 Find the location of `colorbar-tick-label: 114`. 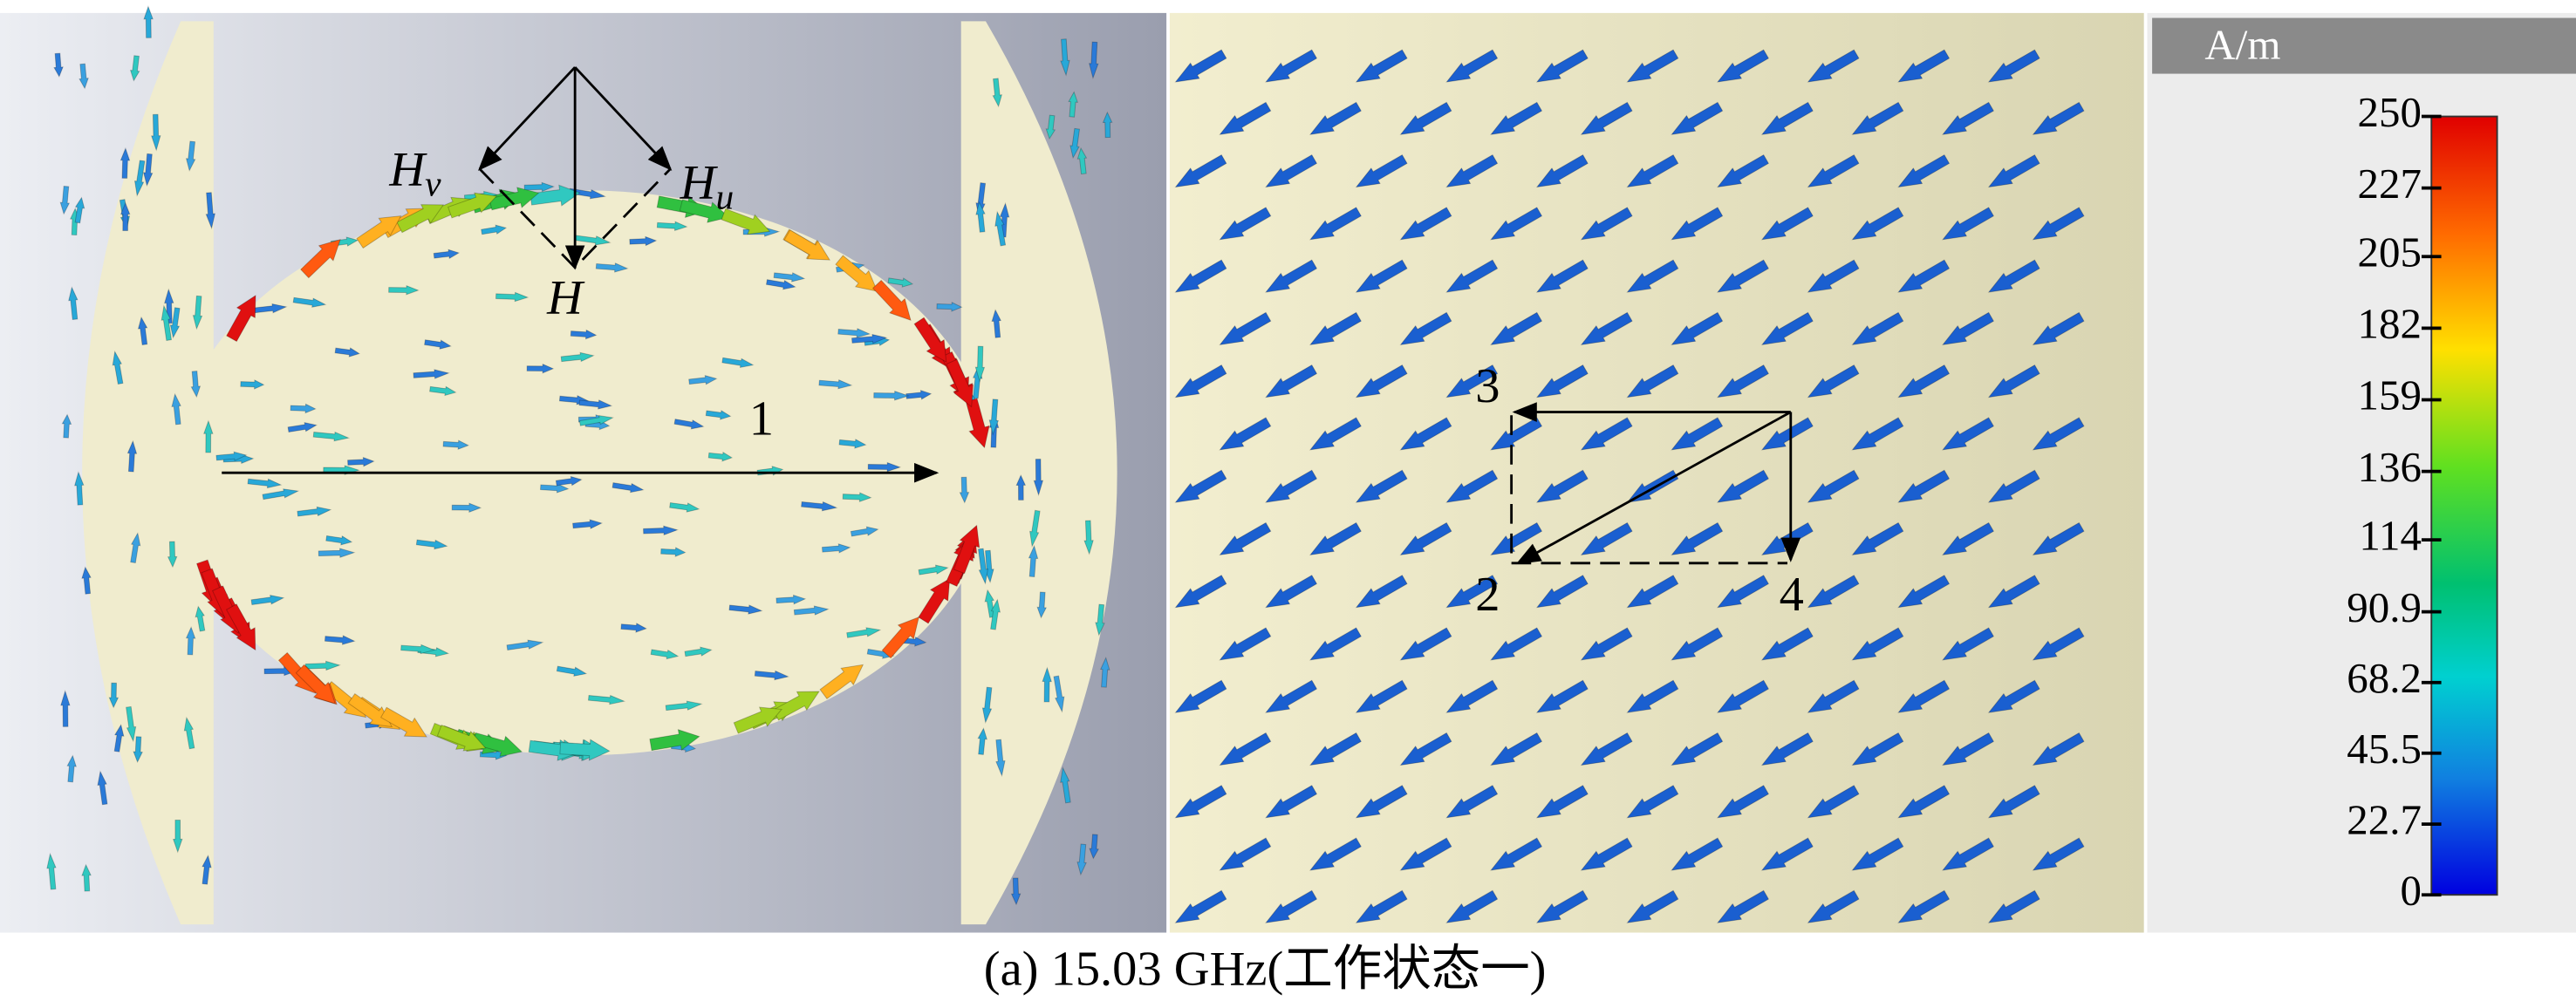

colorbar-tick-label: 114 is located at coordinates (2390, 535).